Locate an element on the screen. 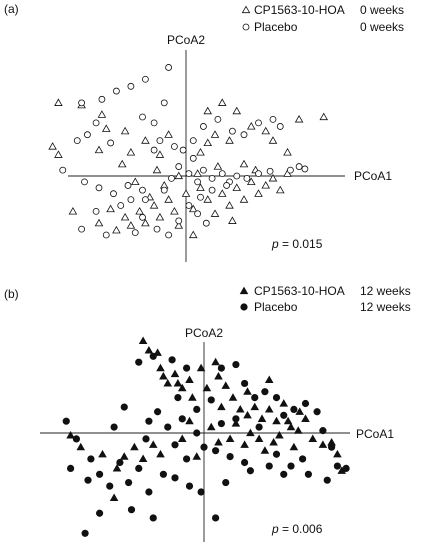 This screenshot has width=424, height=550. p-value-b: p = 0.006 is located at coordinates (297, 529).